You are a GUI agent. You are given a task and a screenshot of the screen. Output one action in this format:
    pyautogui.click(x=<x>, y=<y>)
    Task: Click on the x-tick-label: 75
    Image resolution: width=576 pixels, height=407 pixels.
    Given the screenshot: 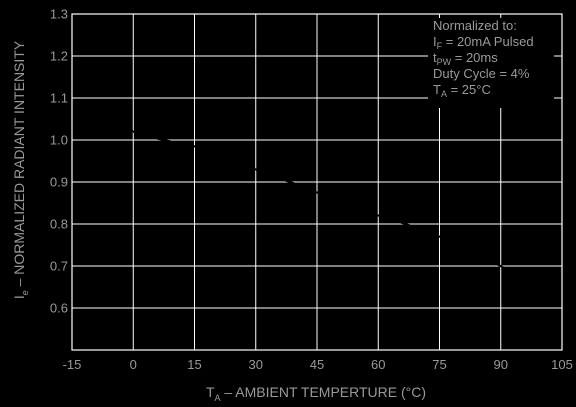 What is the action you would take?
    pyautogui.click(x=439, y=364)
    